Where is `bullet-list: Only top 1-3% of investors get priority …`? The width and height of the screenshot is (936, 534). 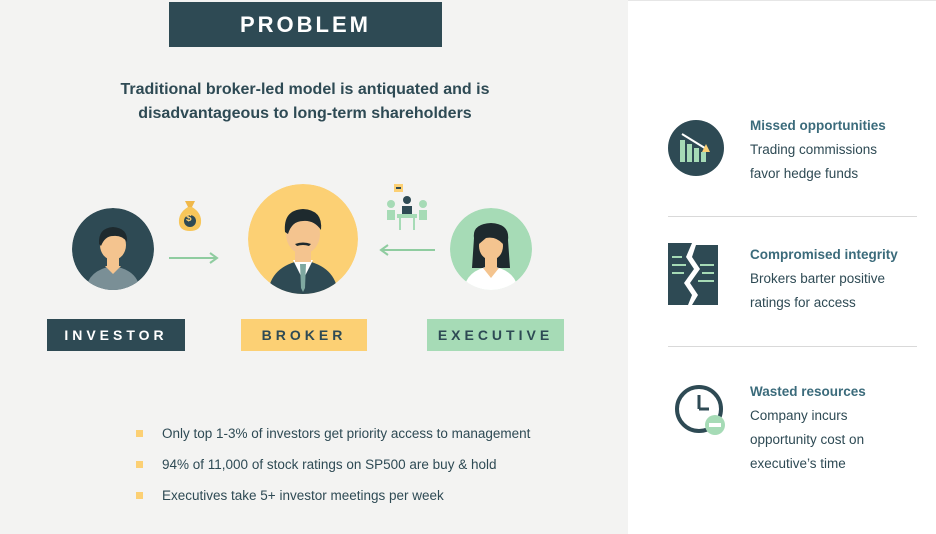 bullet-list: Only top 1-3% of investors get priority … is located at coordinates (333, 464).